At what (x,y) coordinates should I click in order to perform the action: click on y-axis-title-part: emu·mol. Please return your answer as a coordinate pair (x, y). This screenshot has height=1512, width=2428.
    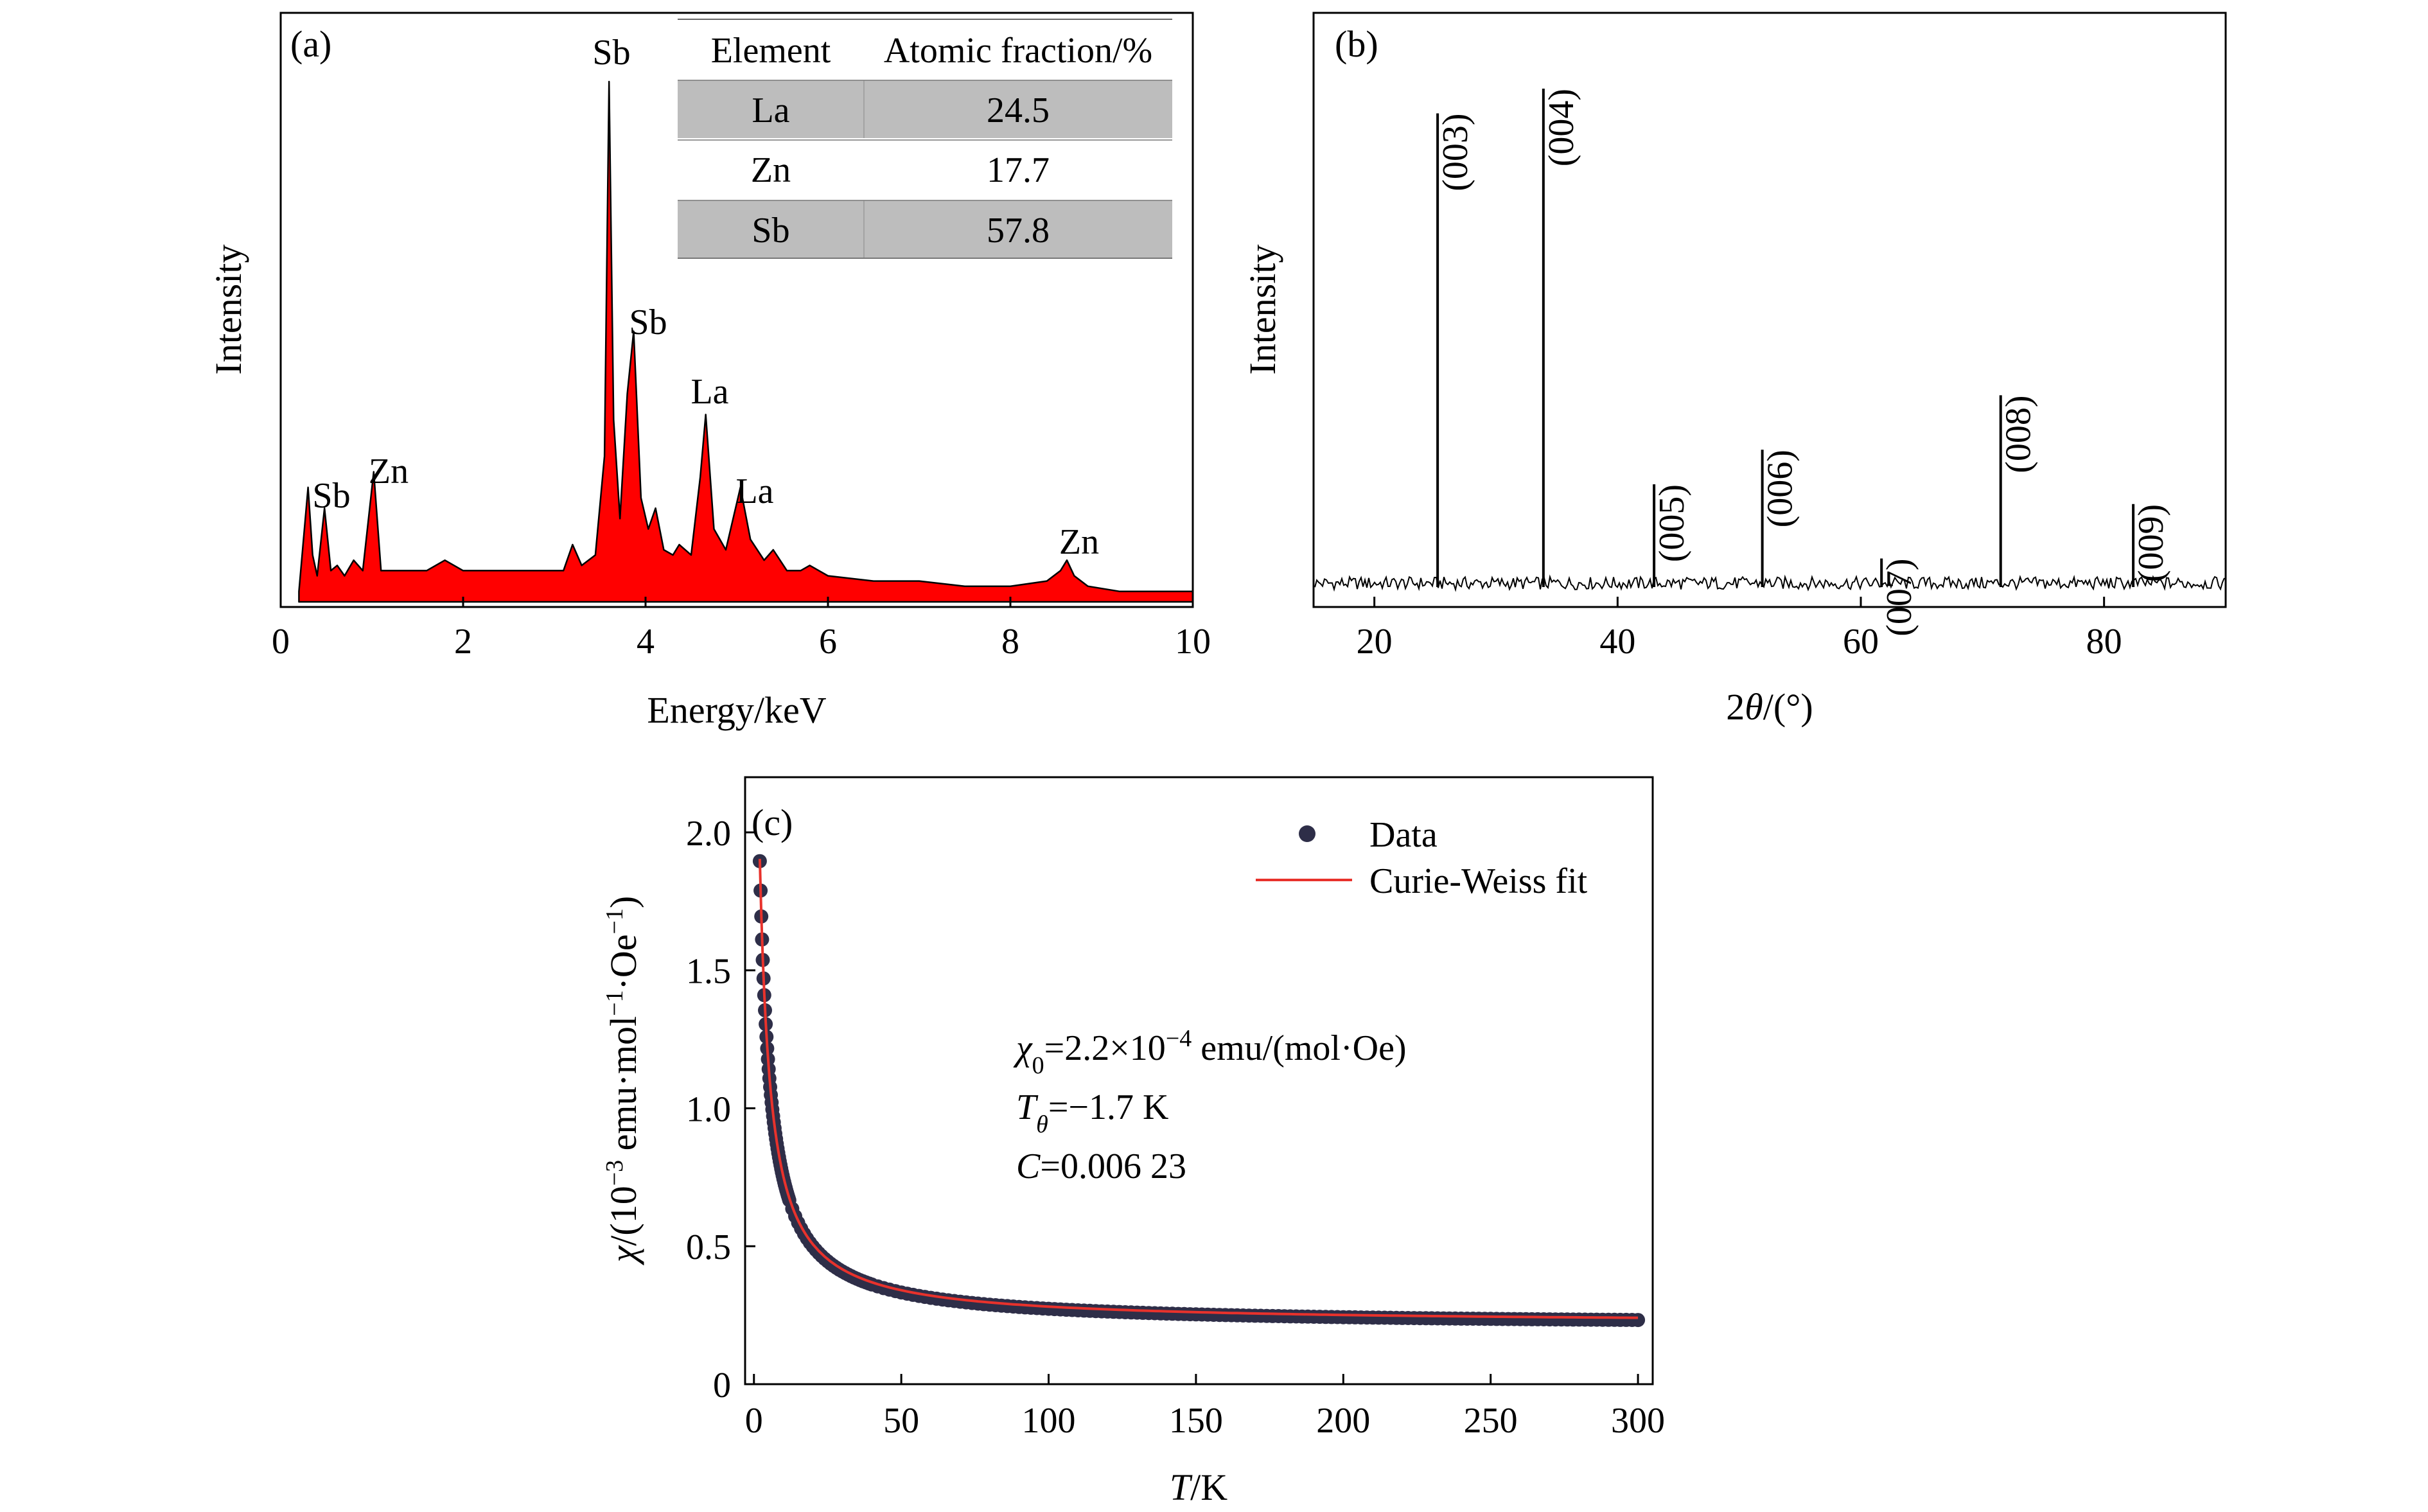
    Looking at the image, I should click on (623, 1088).